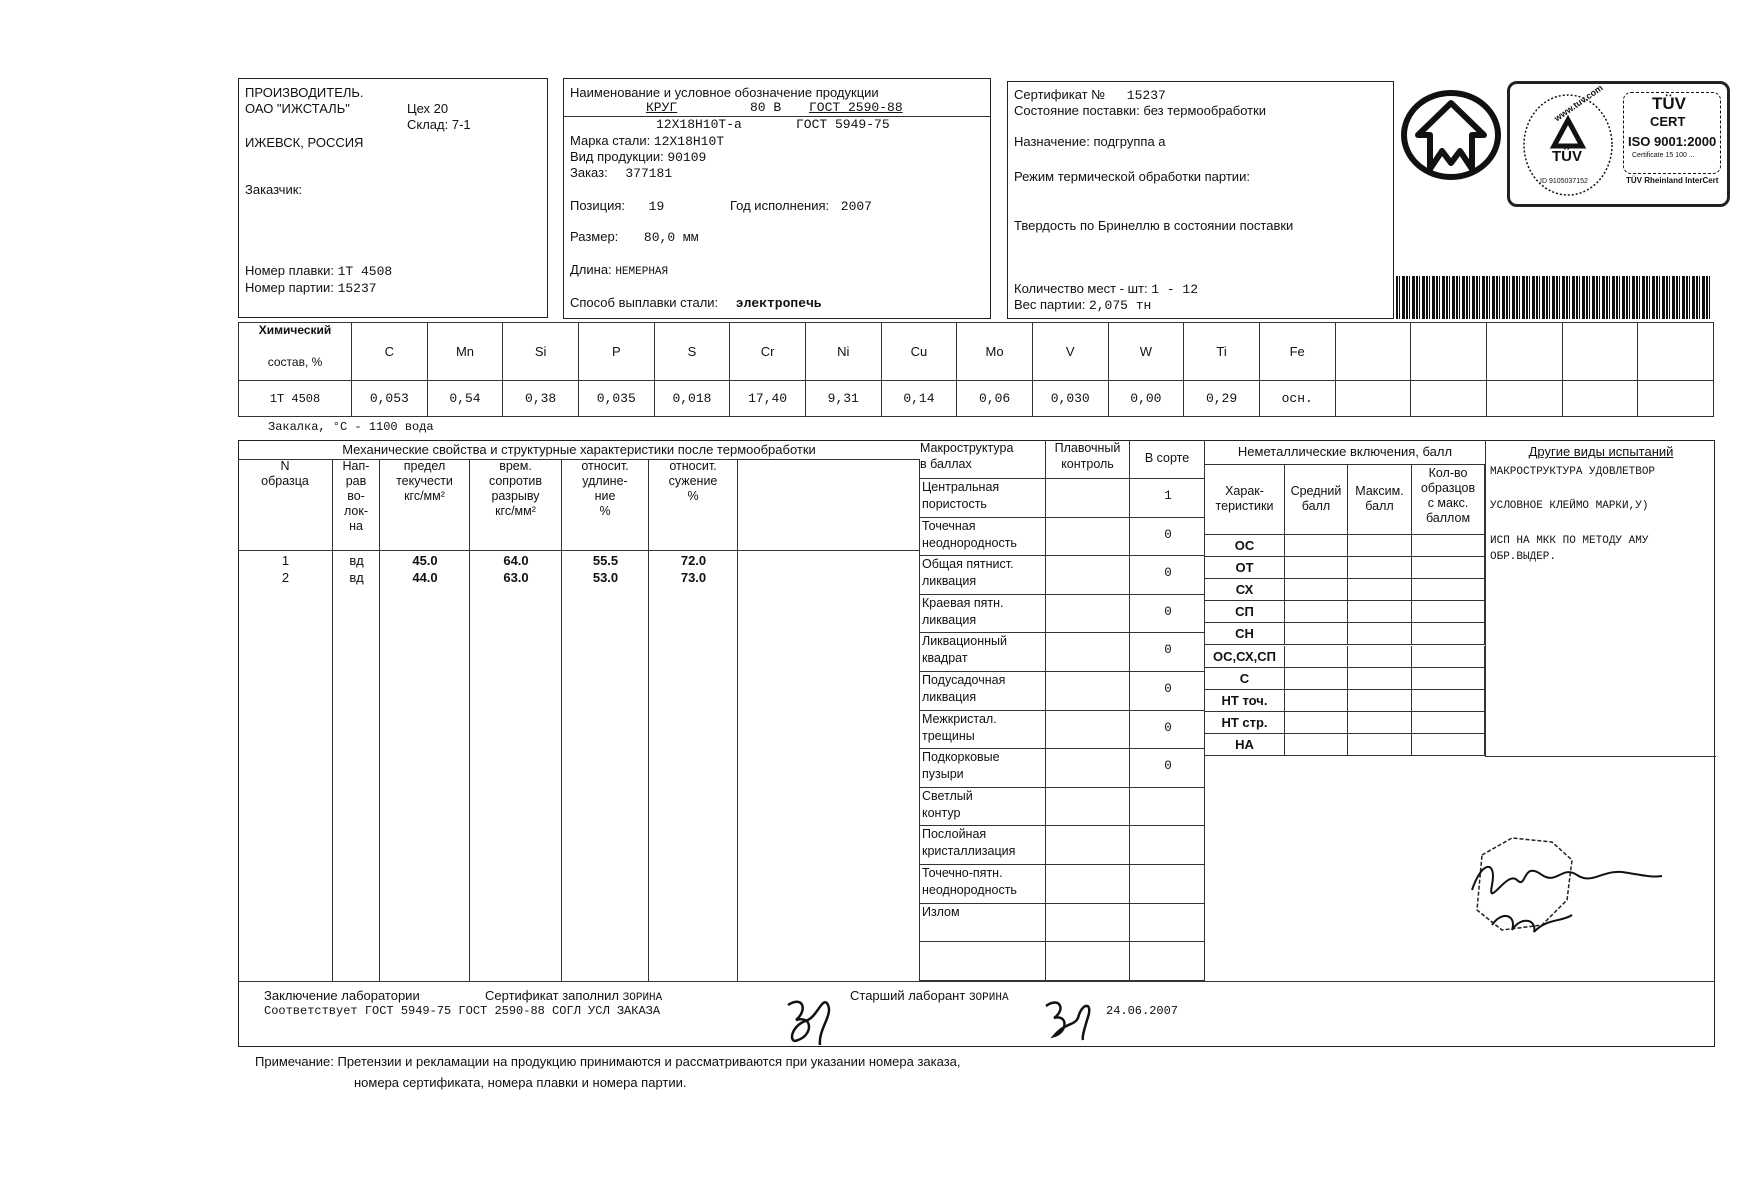 The height and width of the screenshot is (1180, 1754). I want to click on nonmetal-row-label: С, so click(1245, 678).